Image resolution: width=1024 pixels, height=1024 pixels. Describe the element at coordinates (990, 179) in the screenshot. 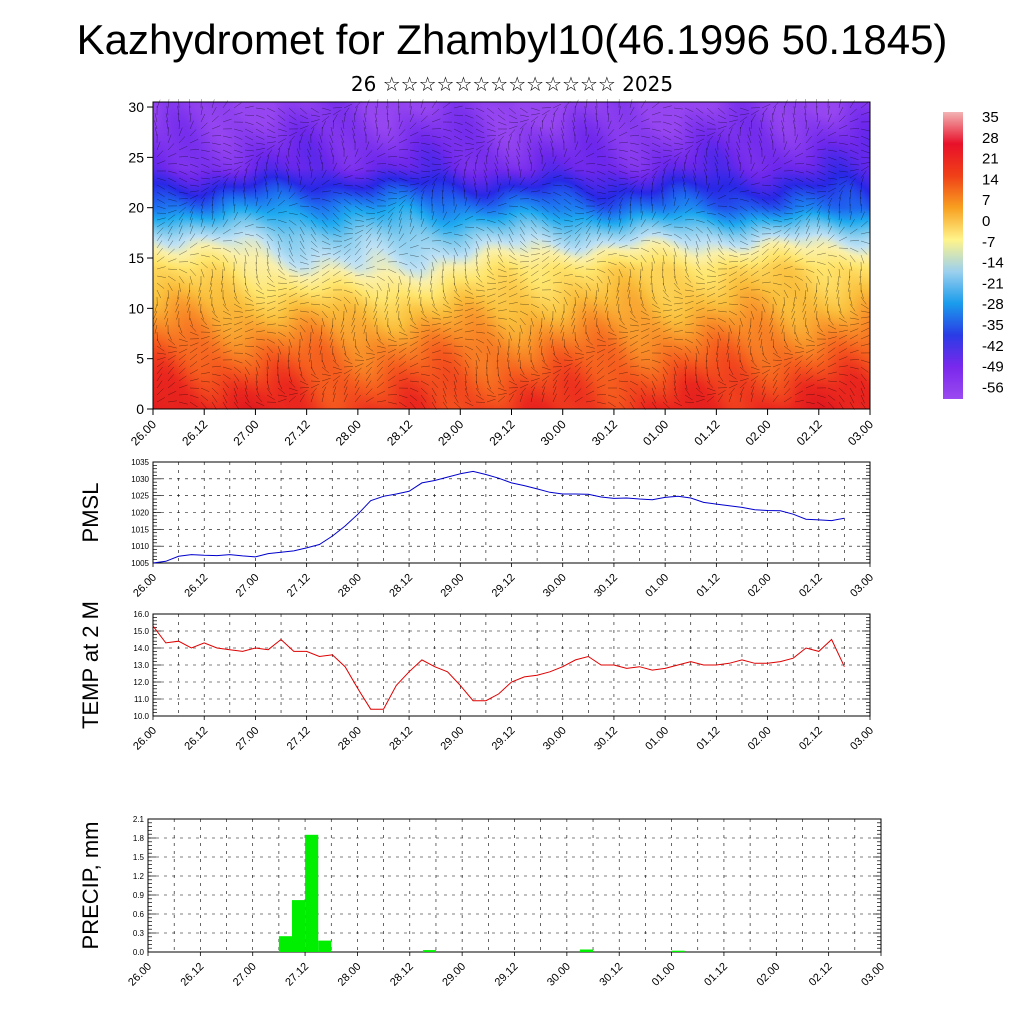

I see `colorbar-label: 14` at that location.